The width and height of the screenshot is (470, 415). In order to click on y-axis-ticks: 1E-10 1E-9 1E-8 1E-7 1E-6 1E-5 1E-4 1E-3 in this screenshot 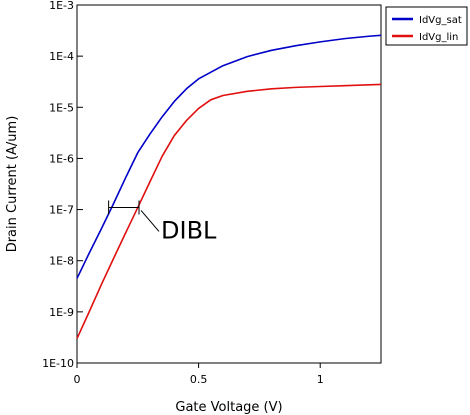, I will do `click(62, 185)`.